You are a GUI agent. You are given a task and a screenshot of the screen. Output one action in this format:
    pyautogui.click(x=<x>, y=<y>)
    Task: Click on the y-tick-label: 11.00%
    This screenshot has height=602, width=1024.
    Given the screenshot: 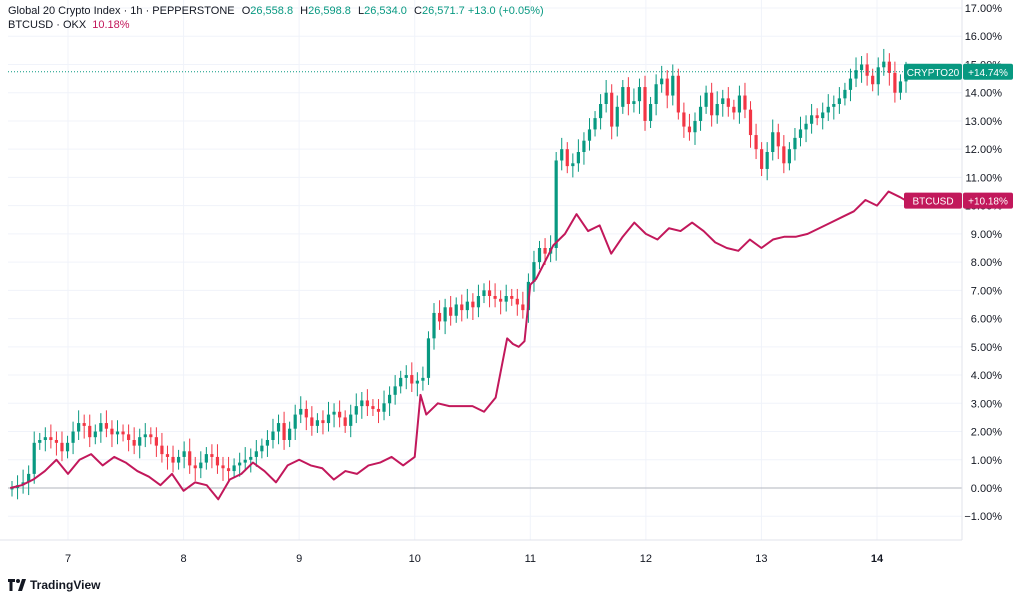 What is the action you would take?
    pyautogui.click(x=984, y=178)
    